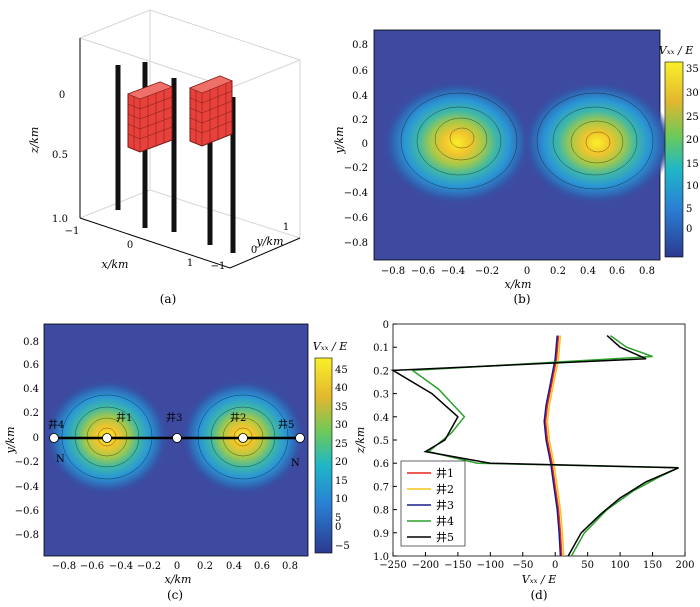 The width and height of the screenshot is (700, 607). Describe the element at coordinates (558, 271) in the screenshot. I see `b-x-tick-5: 0.2` at that location.